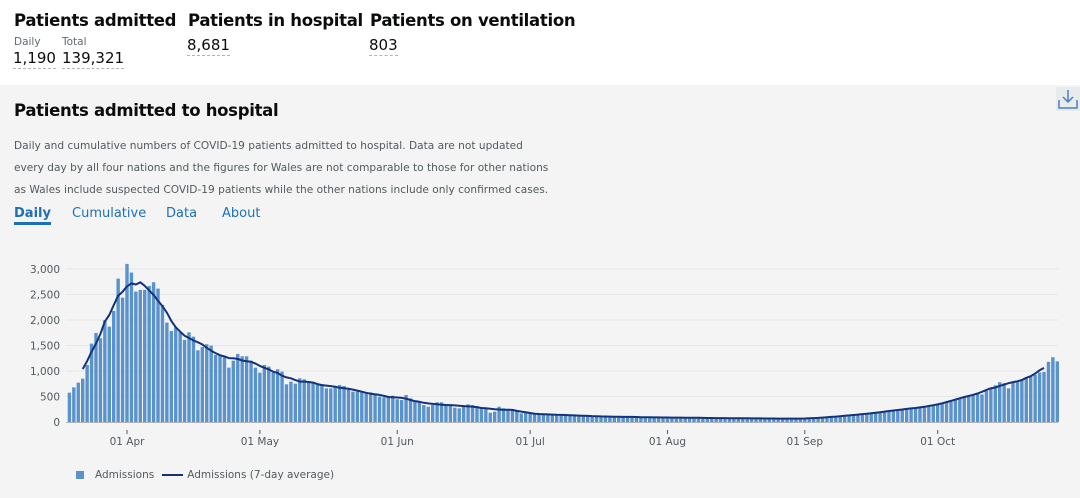  Describe the element at coordinates (45, 347) in the screenshot. I see `y-tick-label: 1,500` at that location.